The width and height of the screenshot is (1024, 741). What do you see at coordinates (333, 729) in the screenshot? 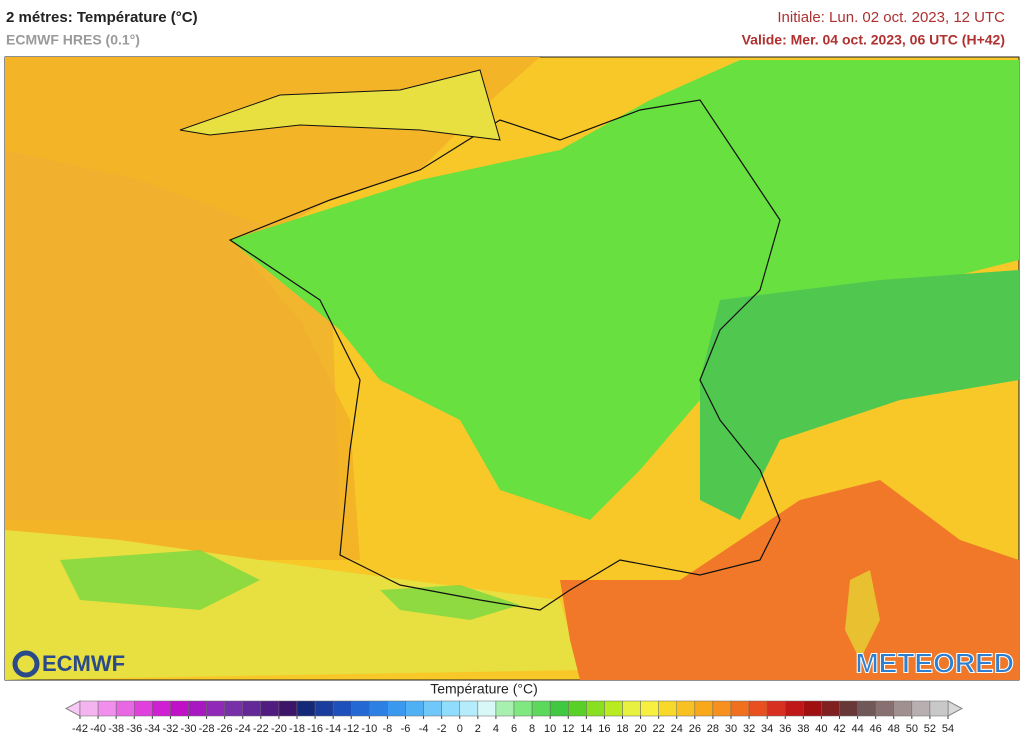
I see `tick-label: -14` at bounding box center [333, 729].